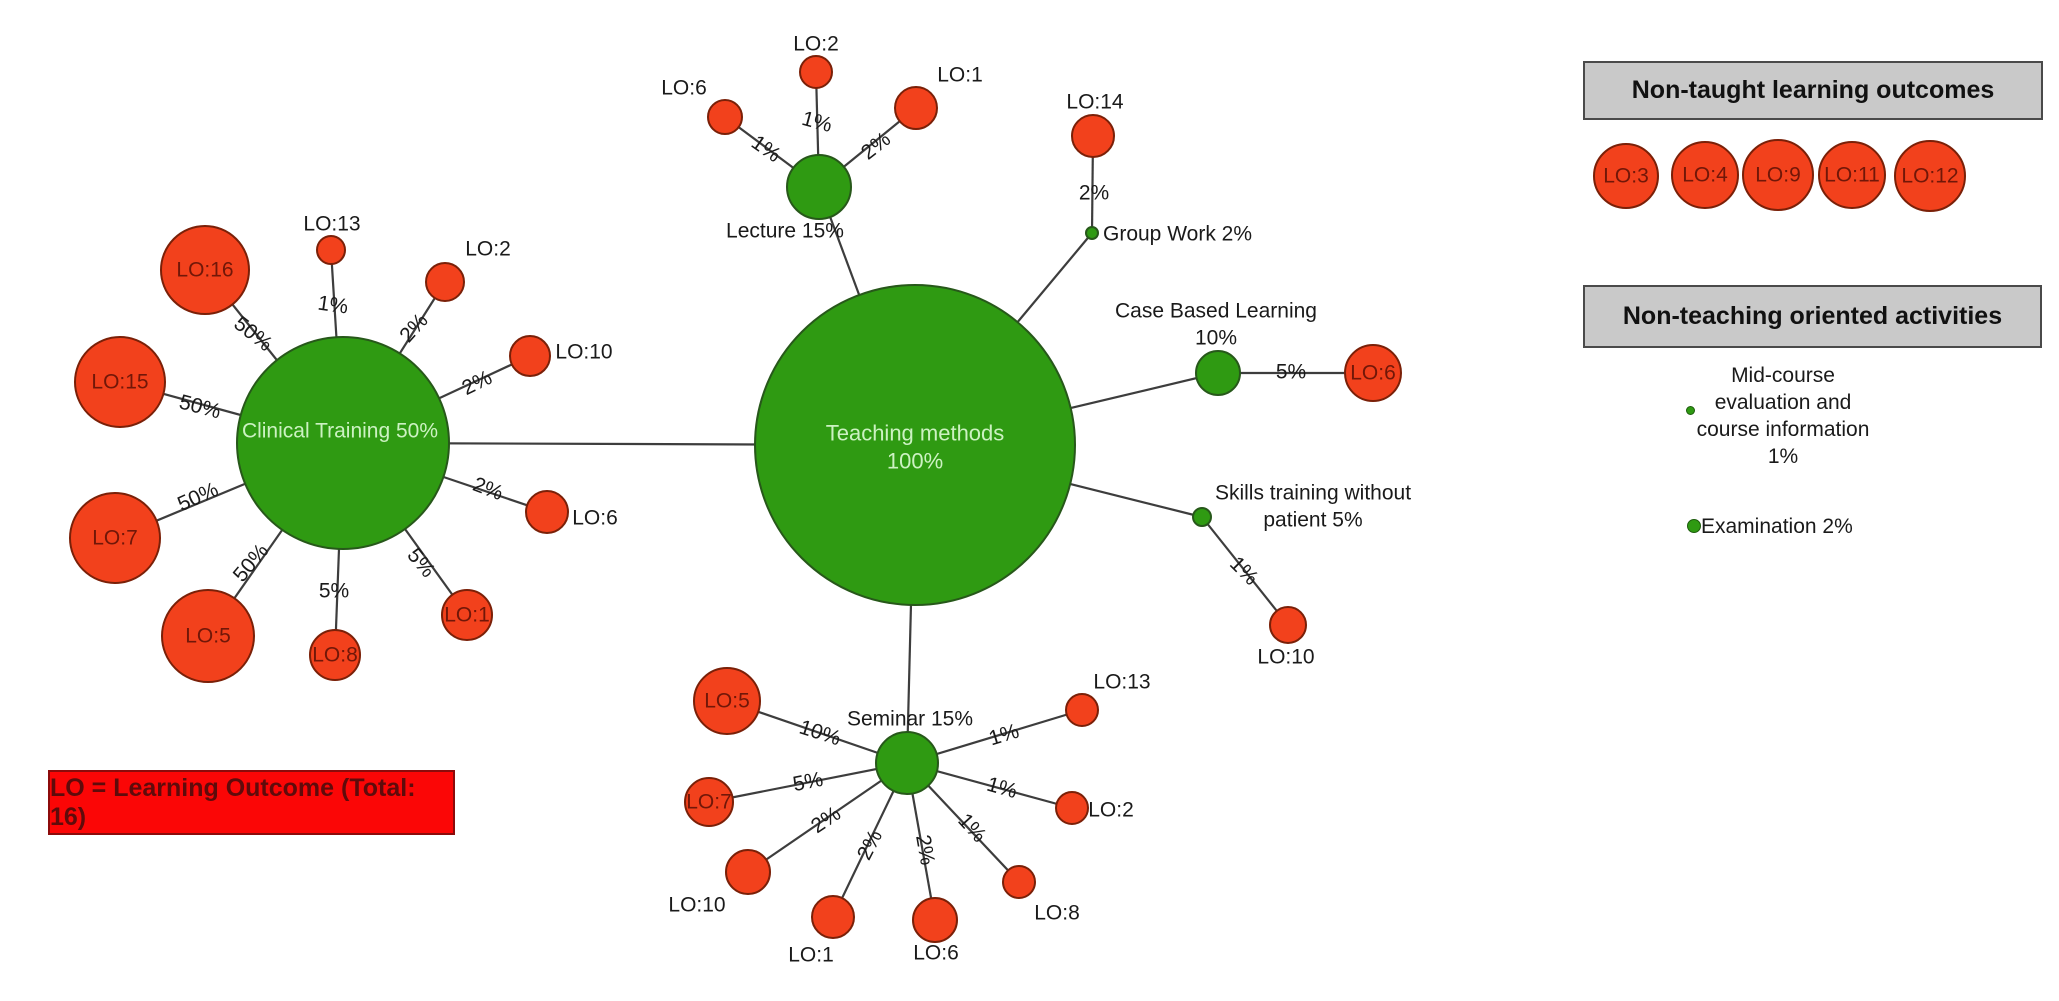  I want to click on activity-examination-label: Examination 2%, so click(1777, 526).